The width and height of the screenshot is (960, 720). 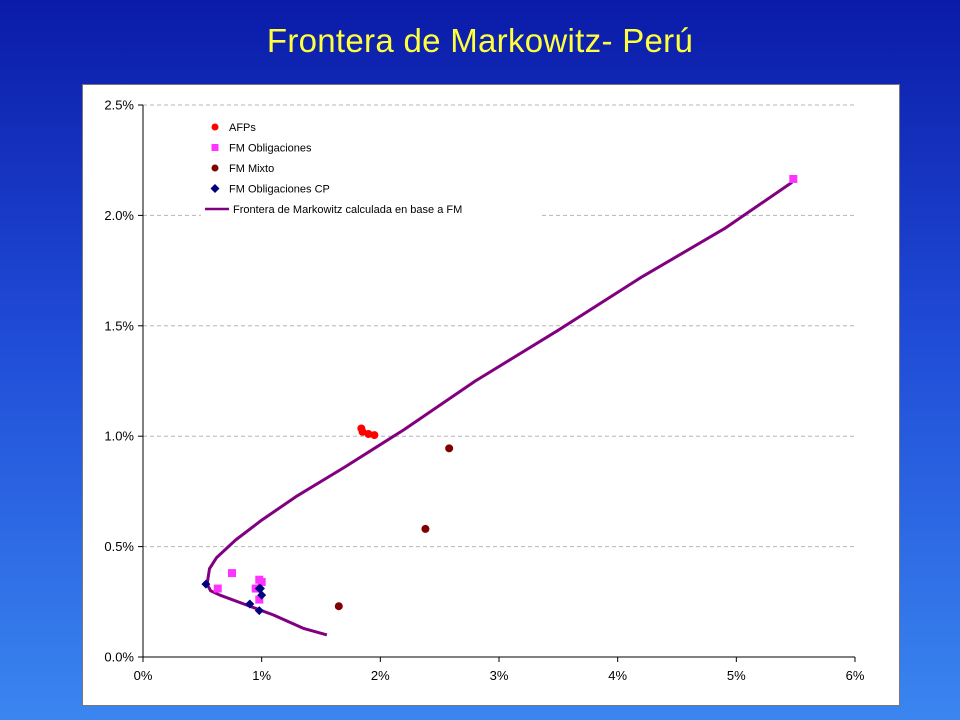 I want to click on legend-label-fm-mixto: FM Mixto, so click(x=251, y=169).